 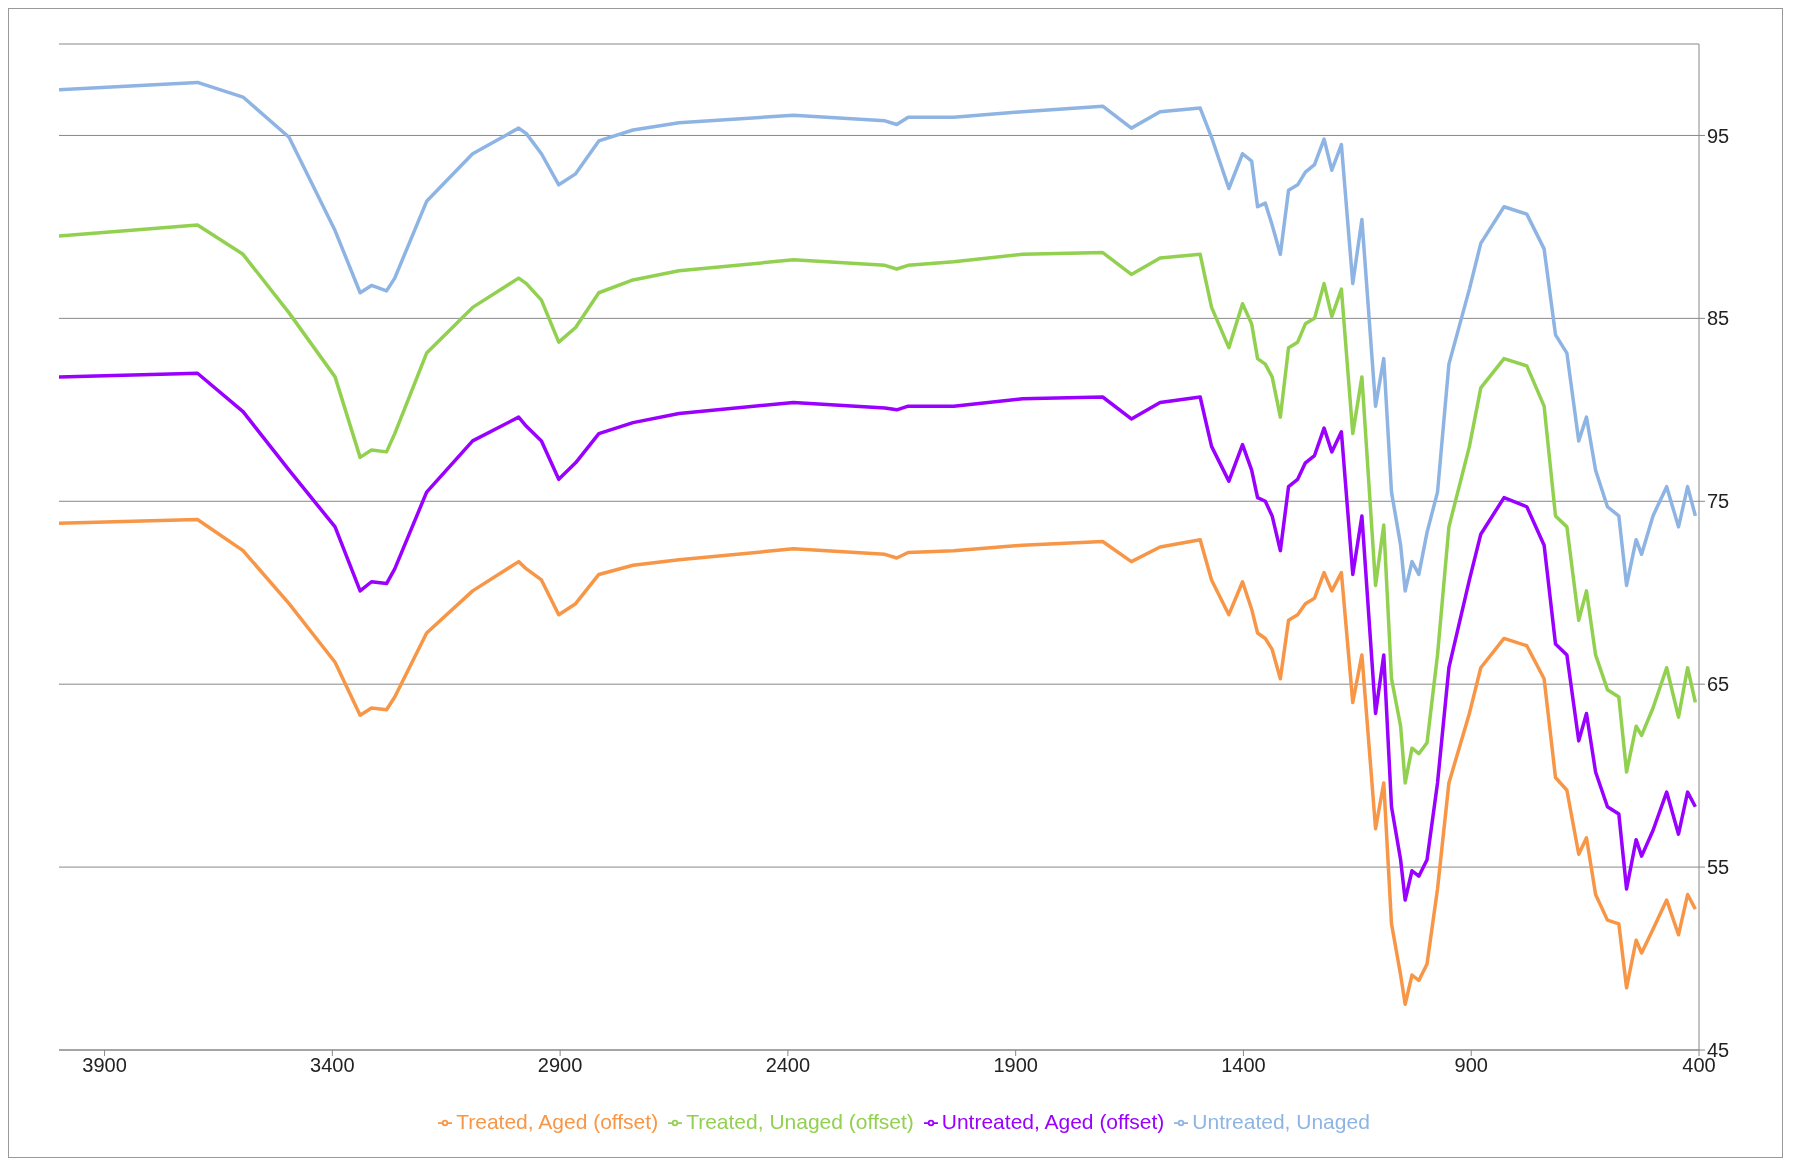 What do you see at coordinates (1053, 1121) in the screenshot?
I see `legend-label: Untreated, Aged (offset)` at bounding box center [1053, 1121].